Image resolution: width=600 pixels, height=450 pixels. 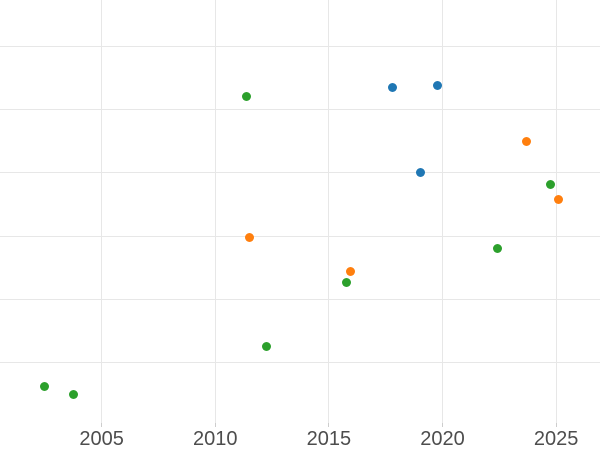 What do you see at coordinates (101, 439) in the screenshot?
I see `x-tick-label: 2005` at bounding box center [101, 439].